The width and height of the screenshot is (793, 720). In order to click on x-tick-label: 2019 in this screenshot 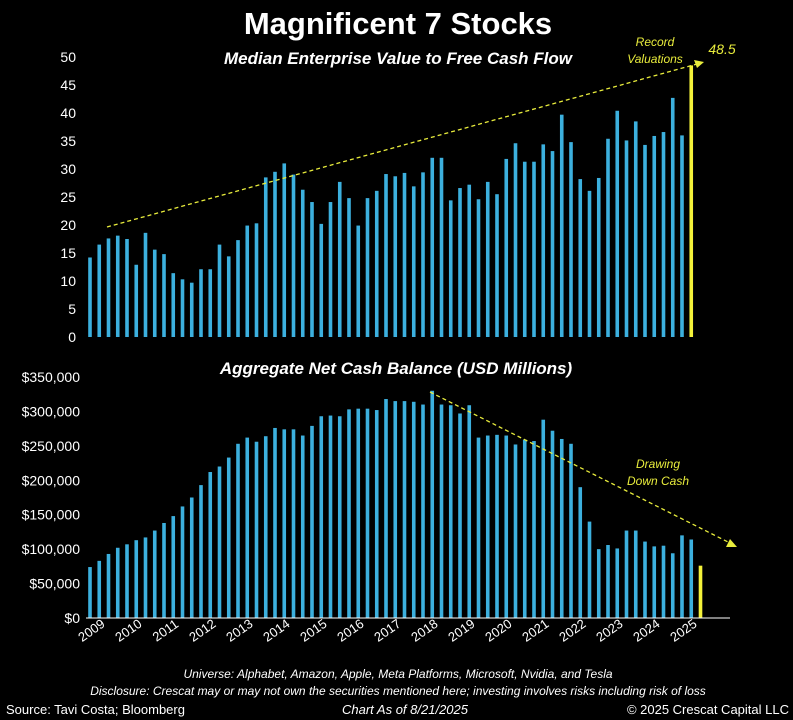, I will do `click(461, 630)`.